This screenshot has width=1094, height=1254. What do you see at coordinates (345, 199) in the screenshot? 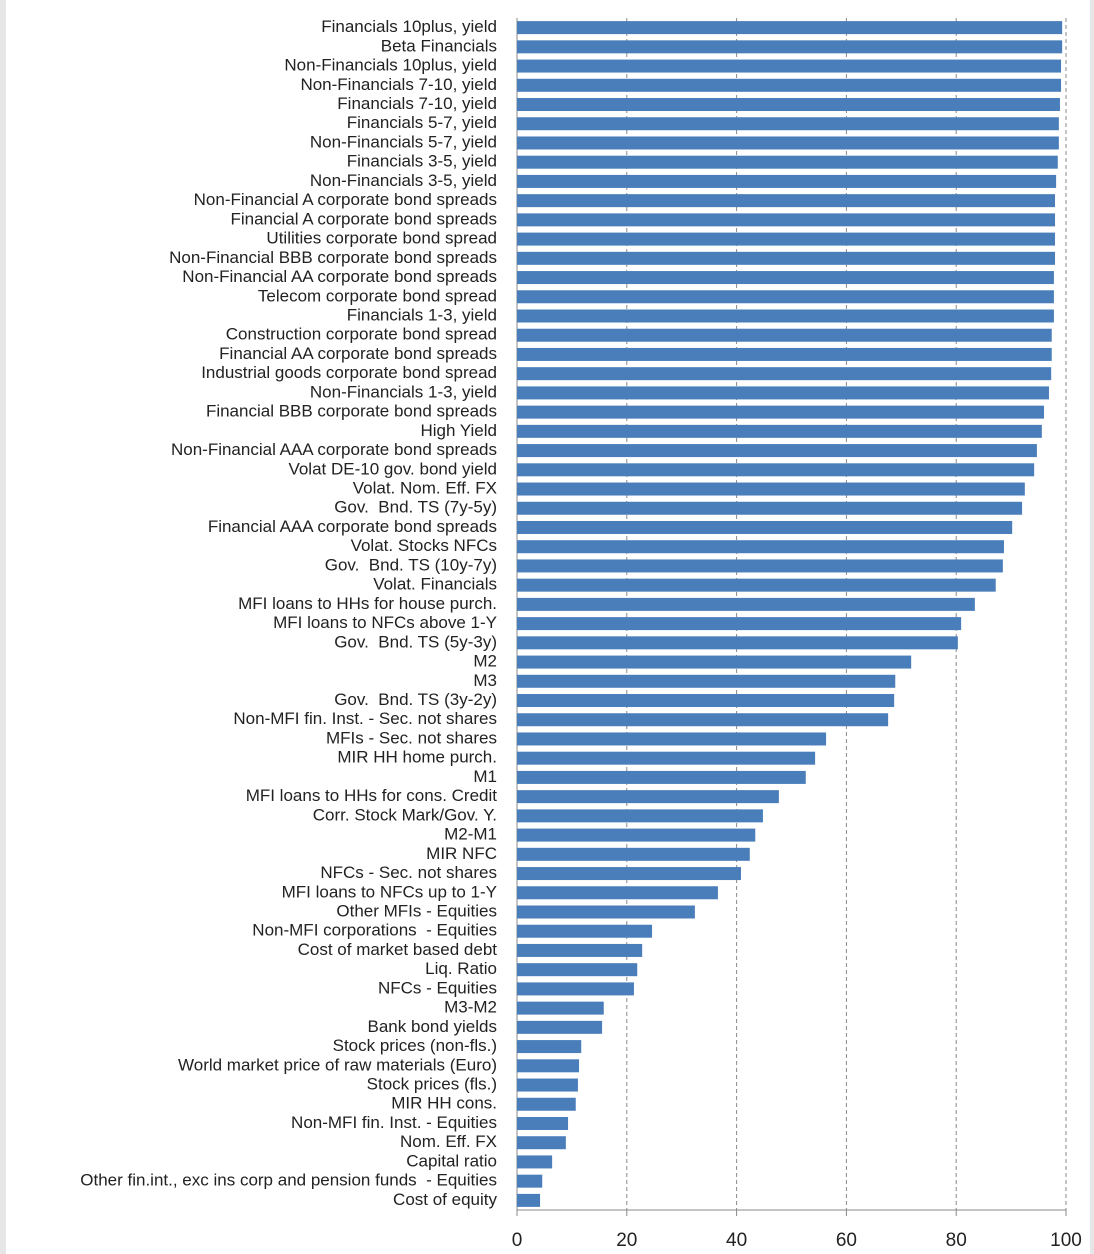
I see `y-tick-label: Non-Financial A corporate bond spreads` at bounding box center [345, 199].